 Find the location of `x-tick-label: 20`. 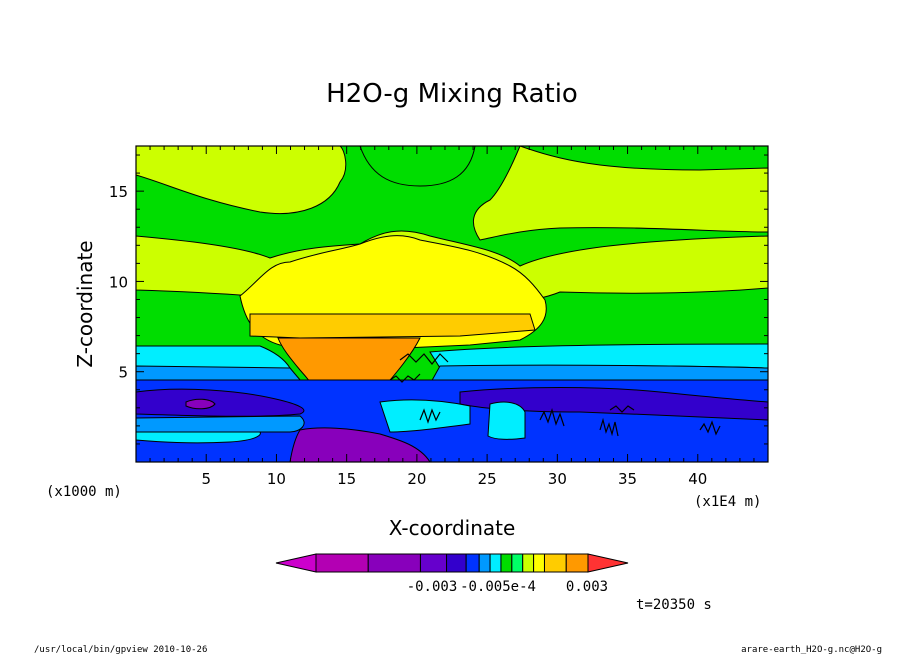

x-tick-label: 20 is located at coordinates (416, 479).